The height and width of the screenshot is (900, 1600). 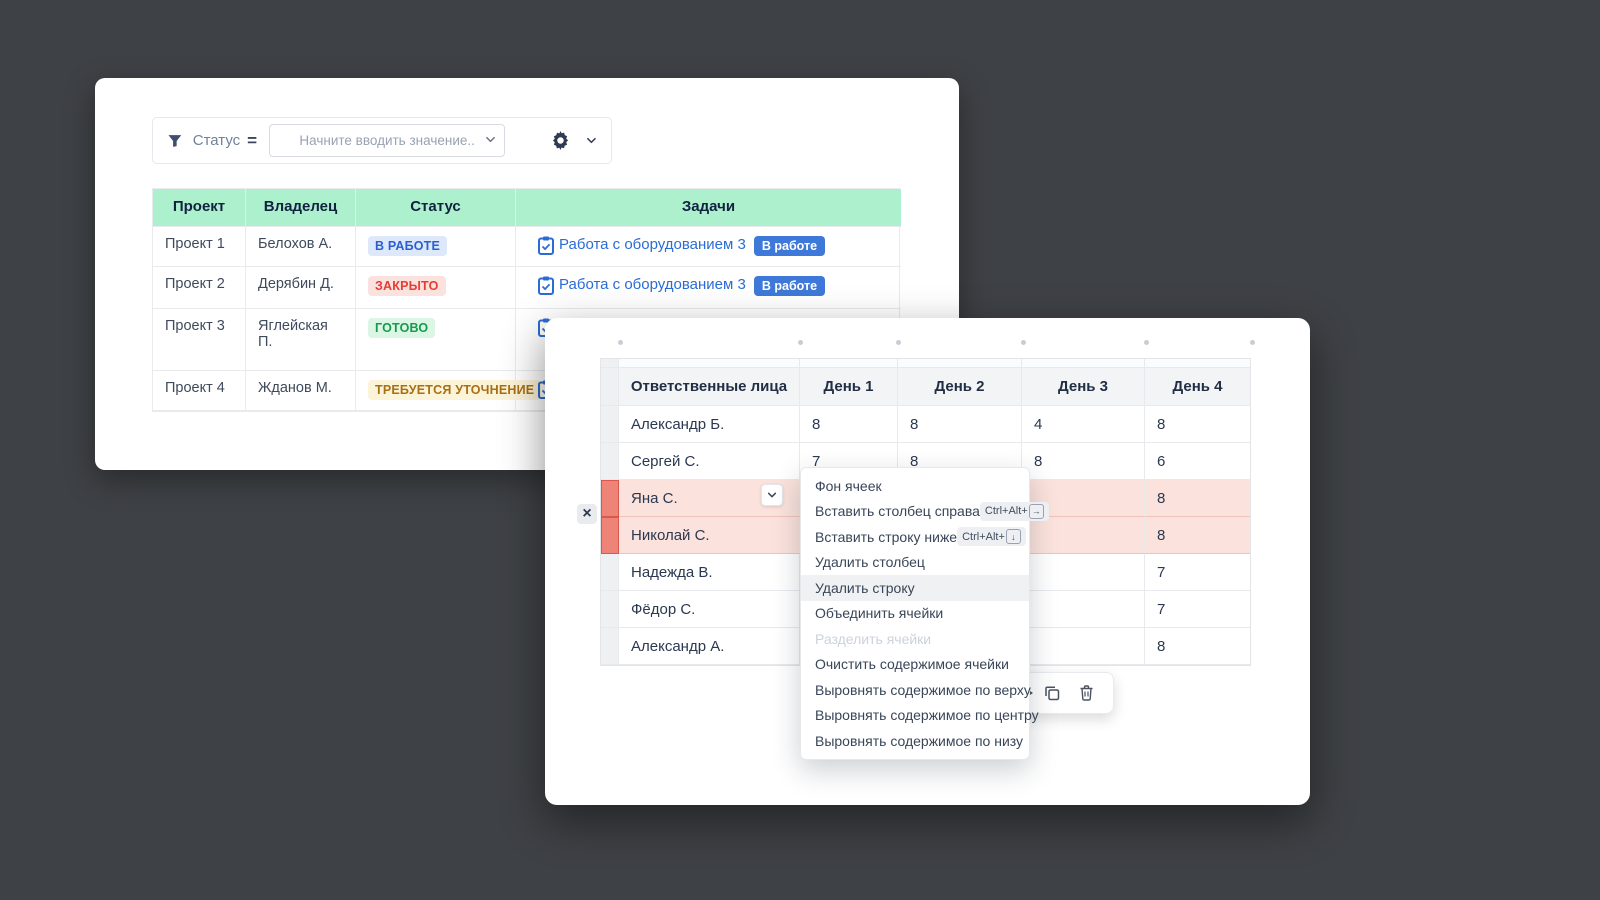 I want to click on project-cell: Проект 3, so click(x=199, y=340).